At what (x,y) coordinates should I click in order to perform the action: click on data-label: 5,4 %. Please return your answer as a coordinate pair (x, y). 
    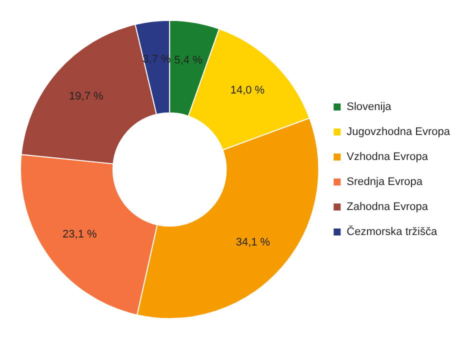
    Looking at the image, I should click on (188, 60).